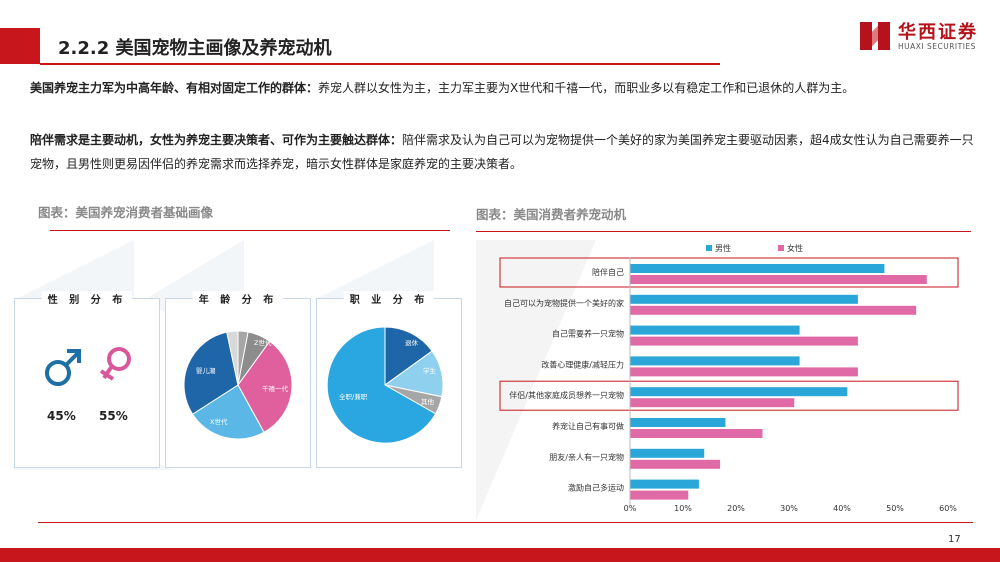 This screenshot has width=1000, height=562. I want to click on job-label-student: 学生, so click(430, 370).